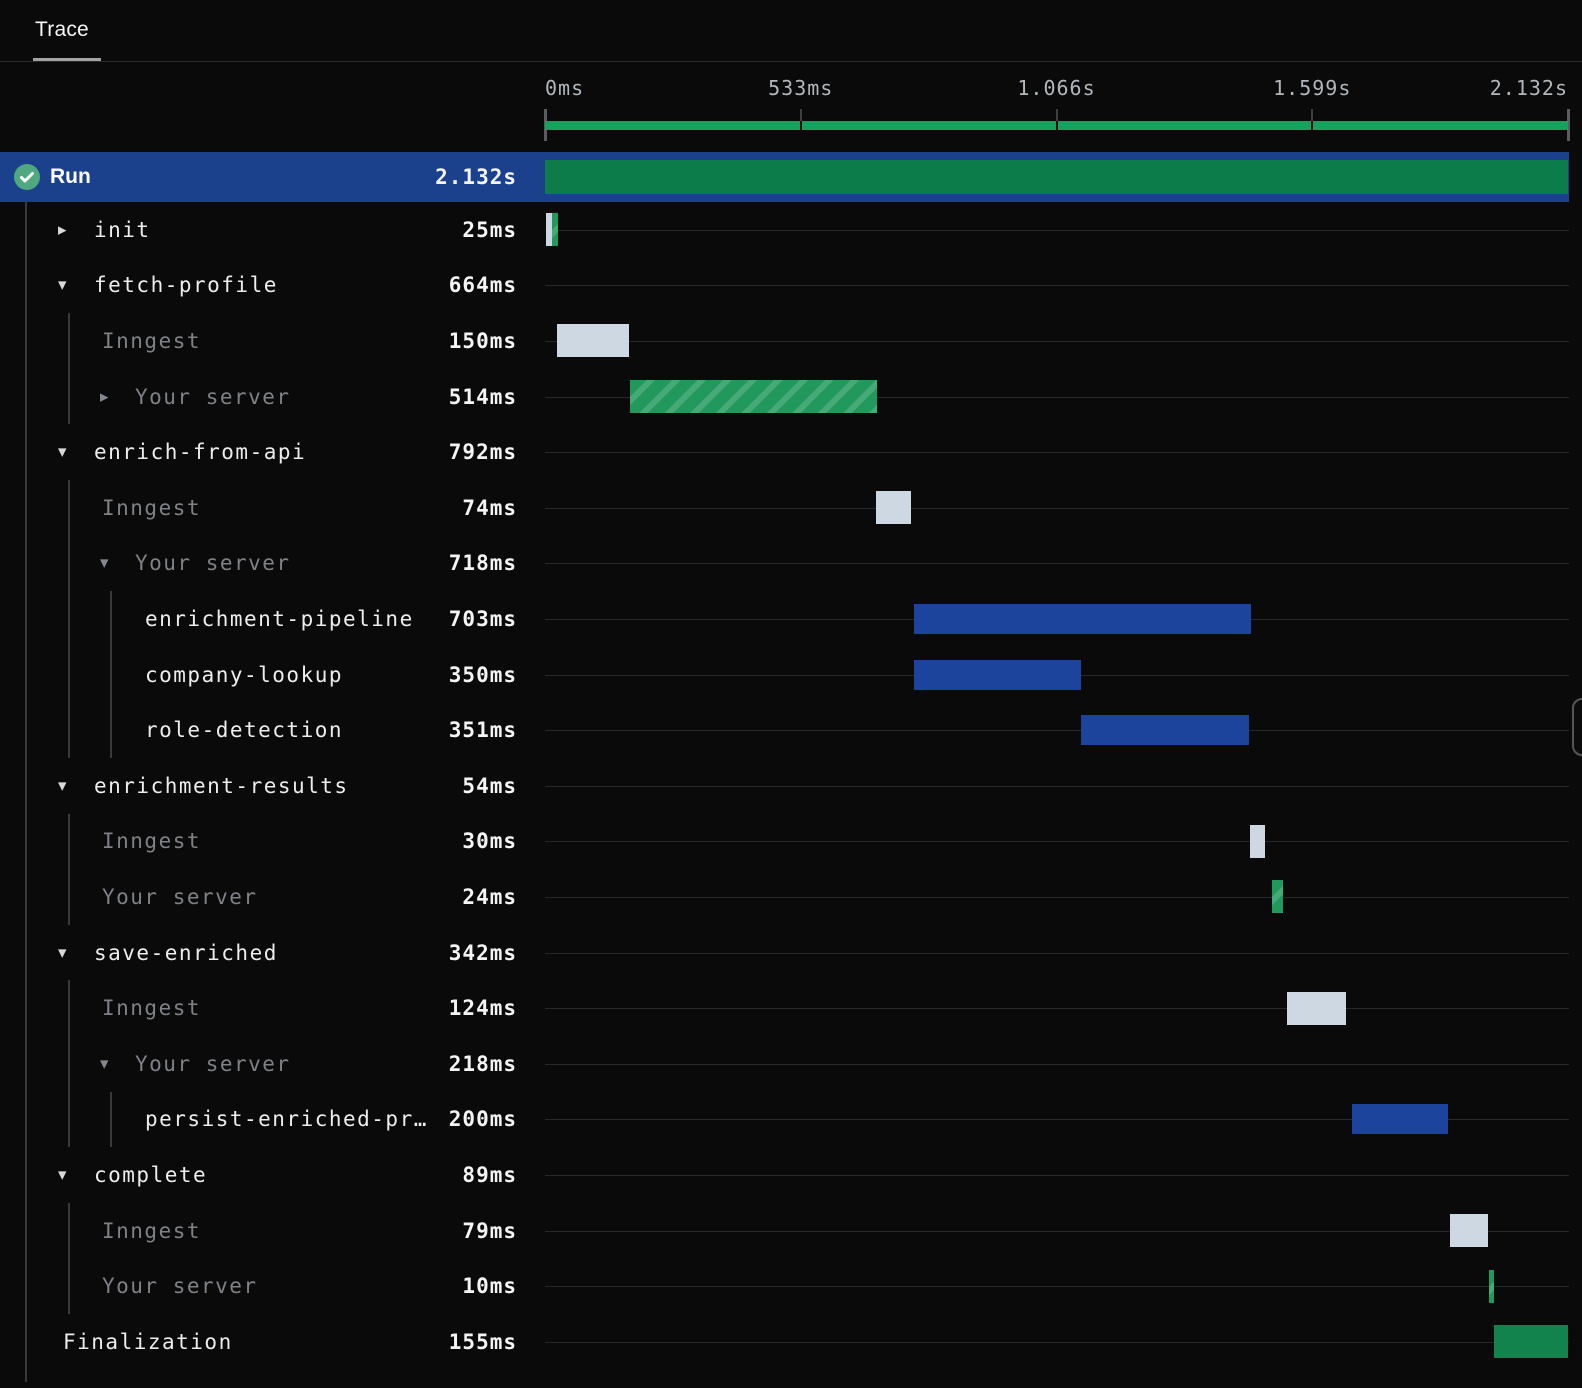 This screenshot has width=1582, height=1388. Describe the element at coordinates (200, 452) in the screenshot. I see `span-name: enrich-from-api` at that location.